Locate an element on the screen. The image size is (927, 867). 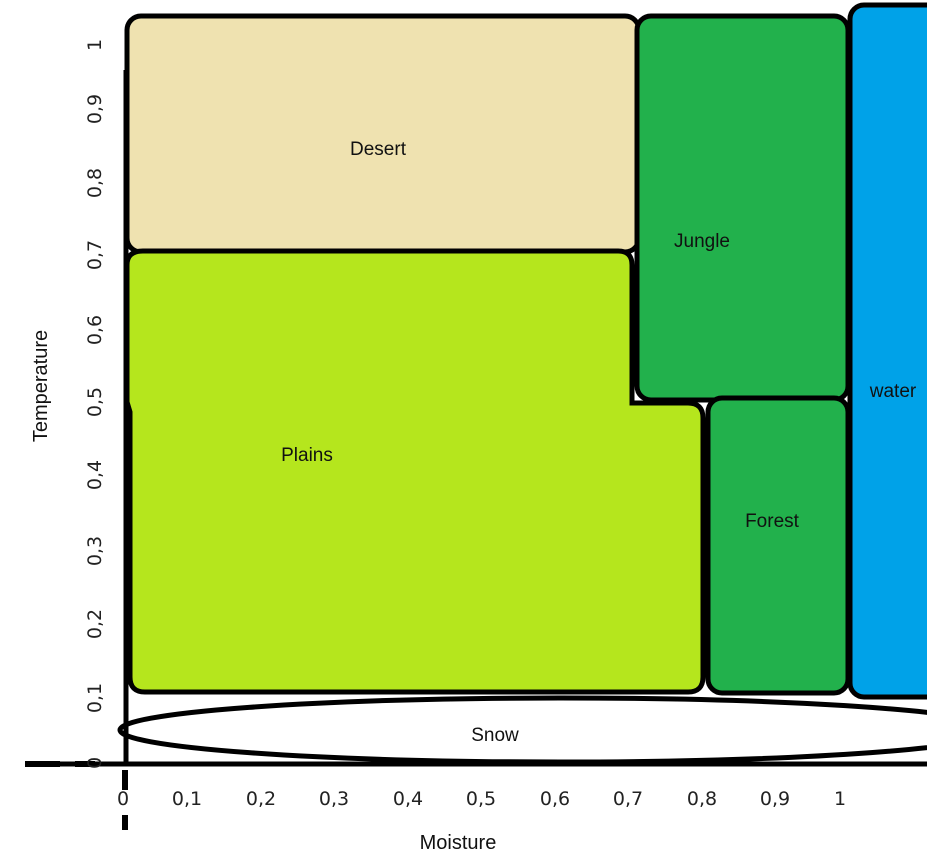
x-tick-label: 0,5 is located at coordinates (481, 799).